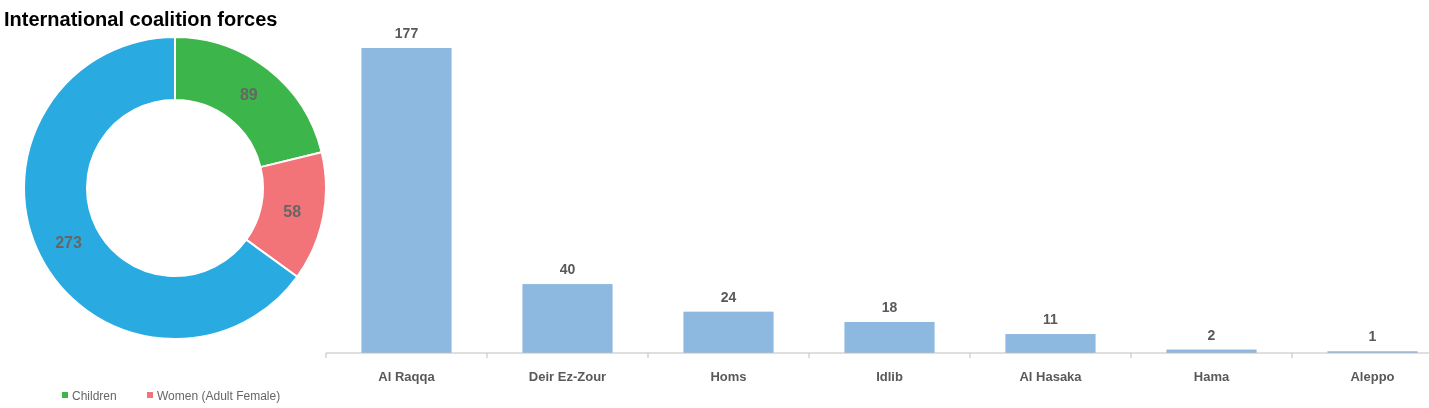  Describe the element at coordinates (407, 376) in the screenshot. I see `x-tick-label: Al Raqqa` at that location.